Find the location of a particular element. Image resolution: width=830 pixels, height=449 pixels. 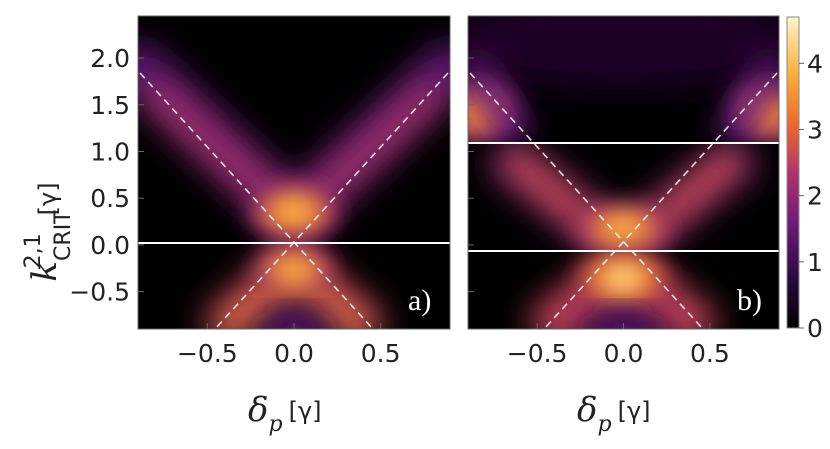

colorbar-tick-label: 3 is located at coordinates (815, 129).